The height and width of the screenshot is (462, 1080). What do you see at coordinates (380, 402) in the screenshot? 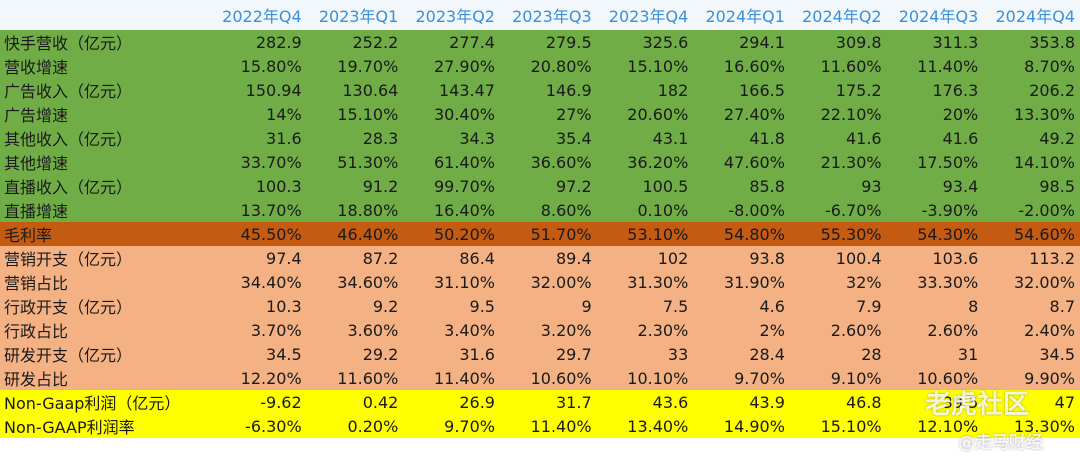
I see `cell: 0.42` at bounding box center [380, 402].